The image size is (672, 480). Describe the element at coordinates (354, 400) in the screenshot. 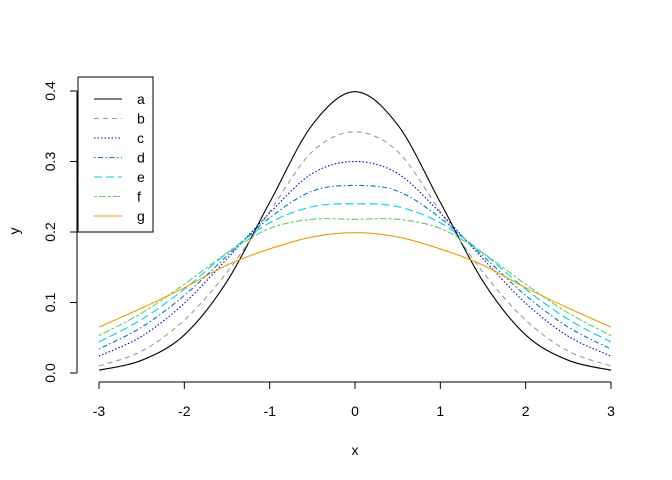

I see `x-ticks: -3 -2 -1 0 1 2 3` at that location.